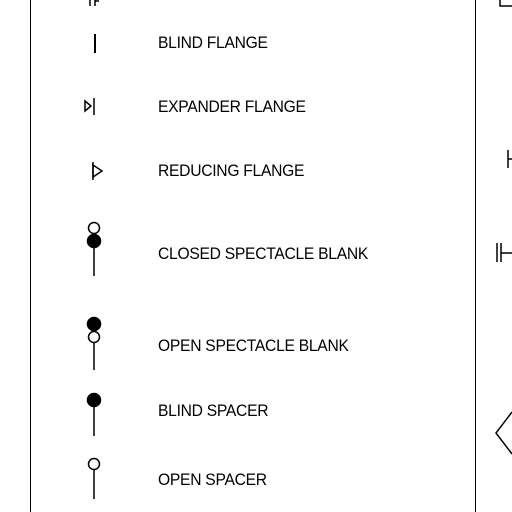  Describe the element at coordinates (253, 345) in the screenshot. I see `legend-label-open-spectacle-blank: OPEN SPECTACLE BLANK` at that location.